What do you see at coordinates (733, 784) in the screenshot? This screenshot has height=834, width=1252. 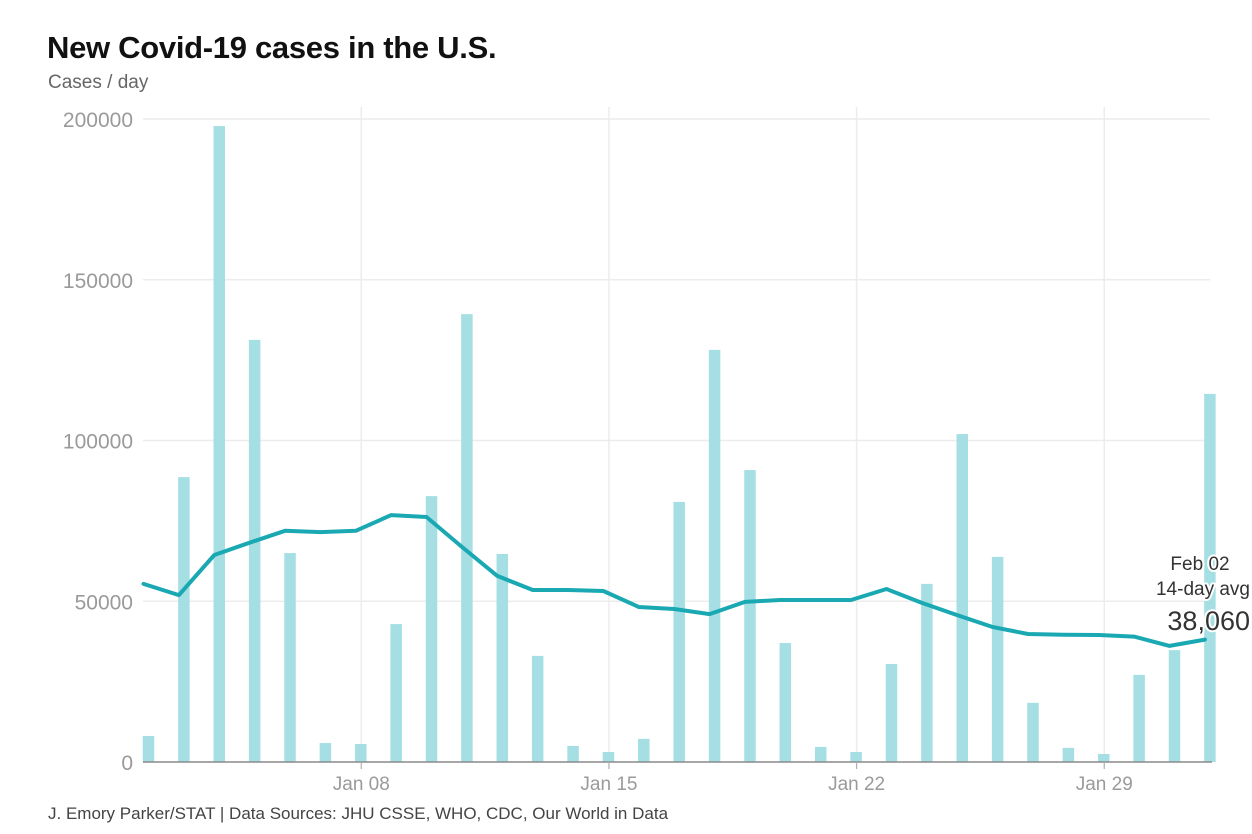 I see `x-axis-labels: Jan 08 Jan 15 Jan 22 Jan 29` at bounding box center [733, 784].